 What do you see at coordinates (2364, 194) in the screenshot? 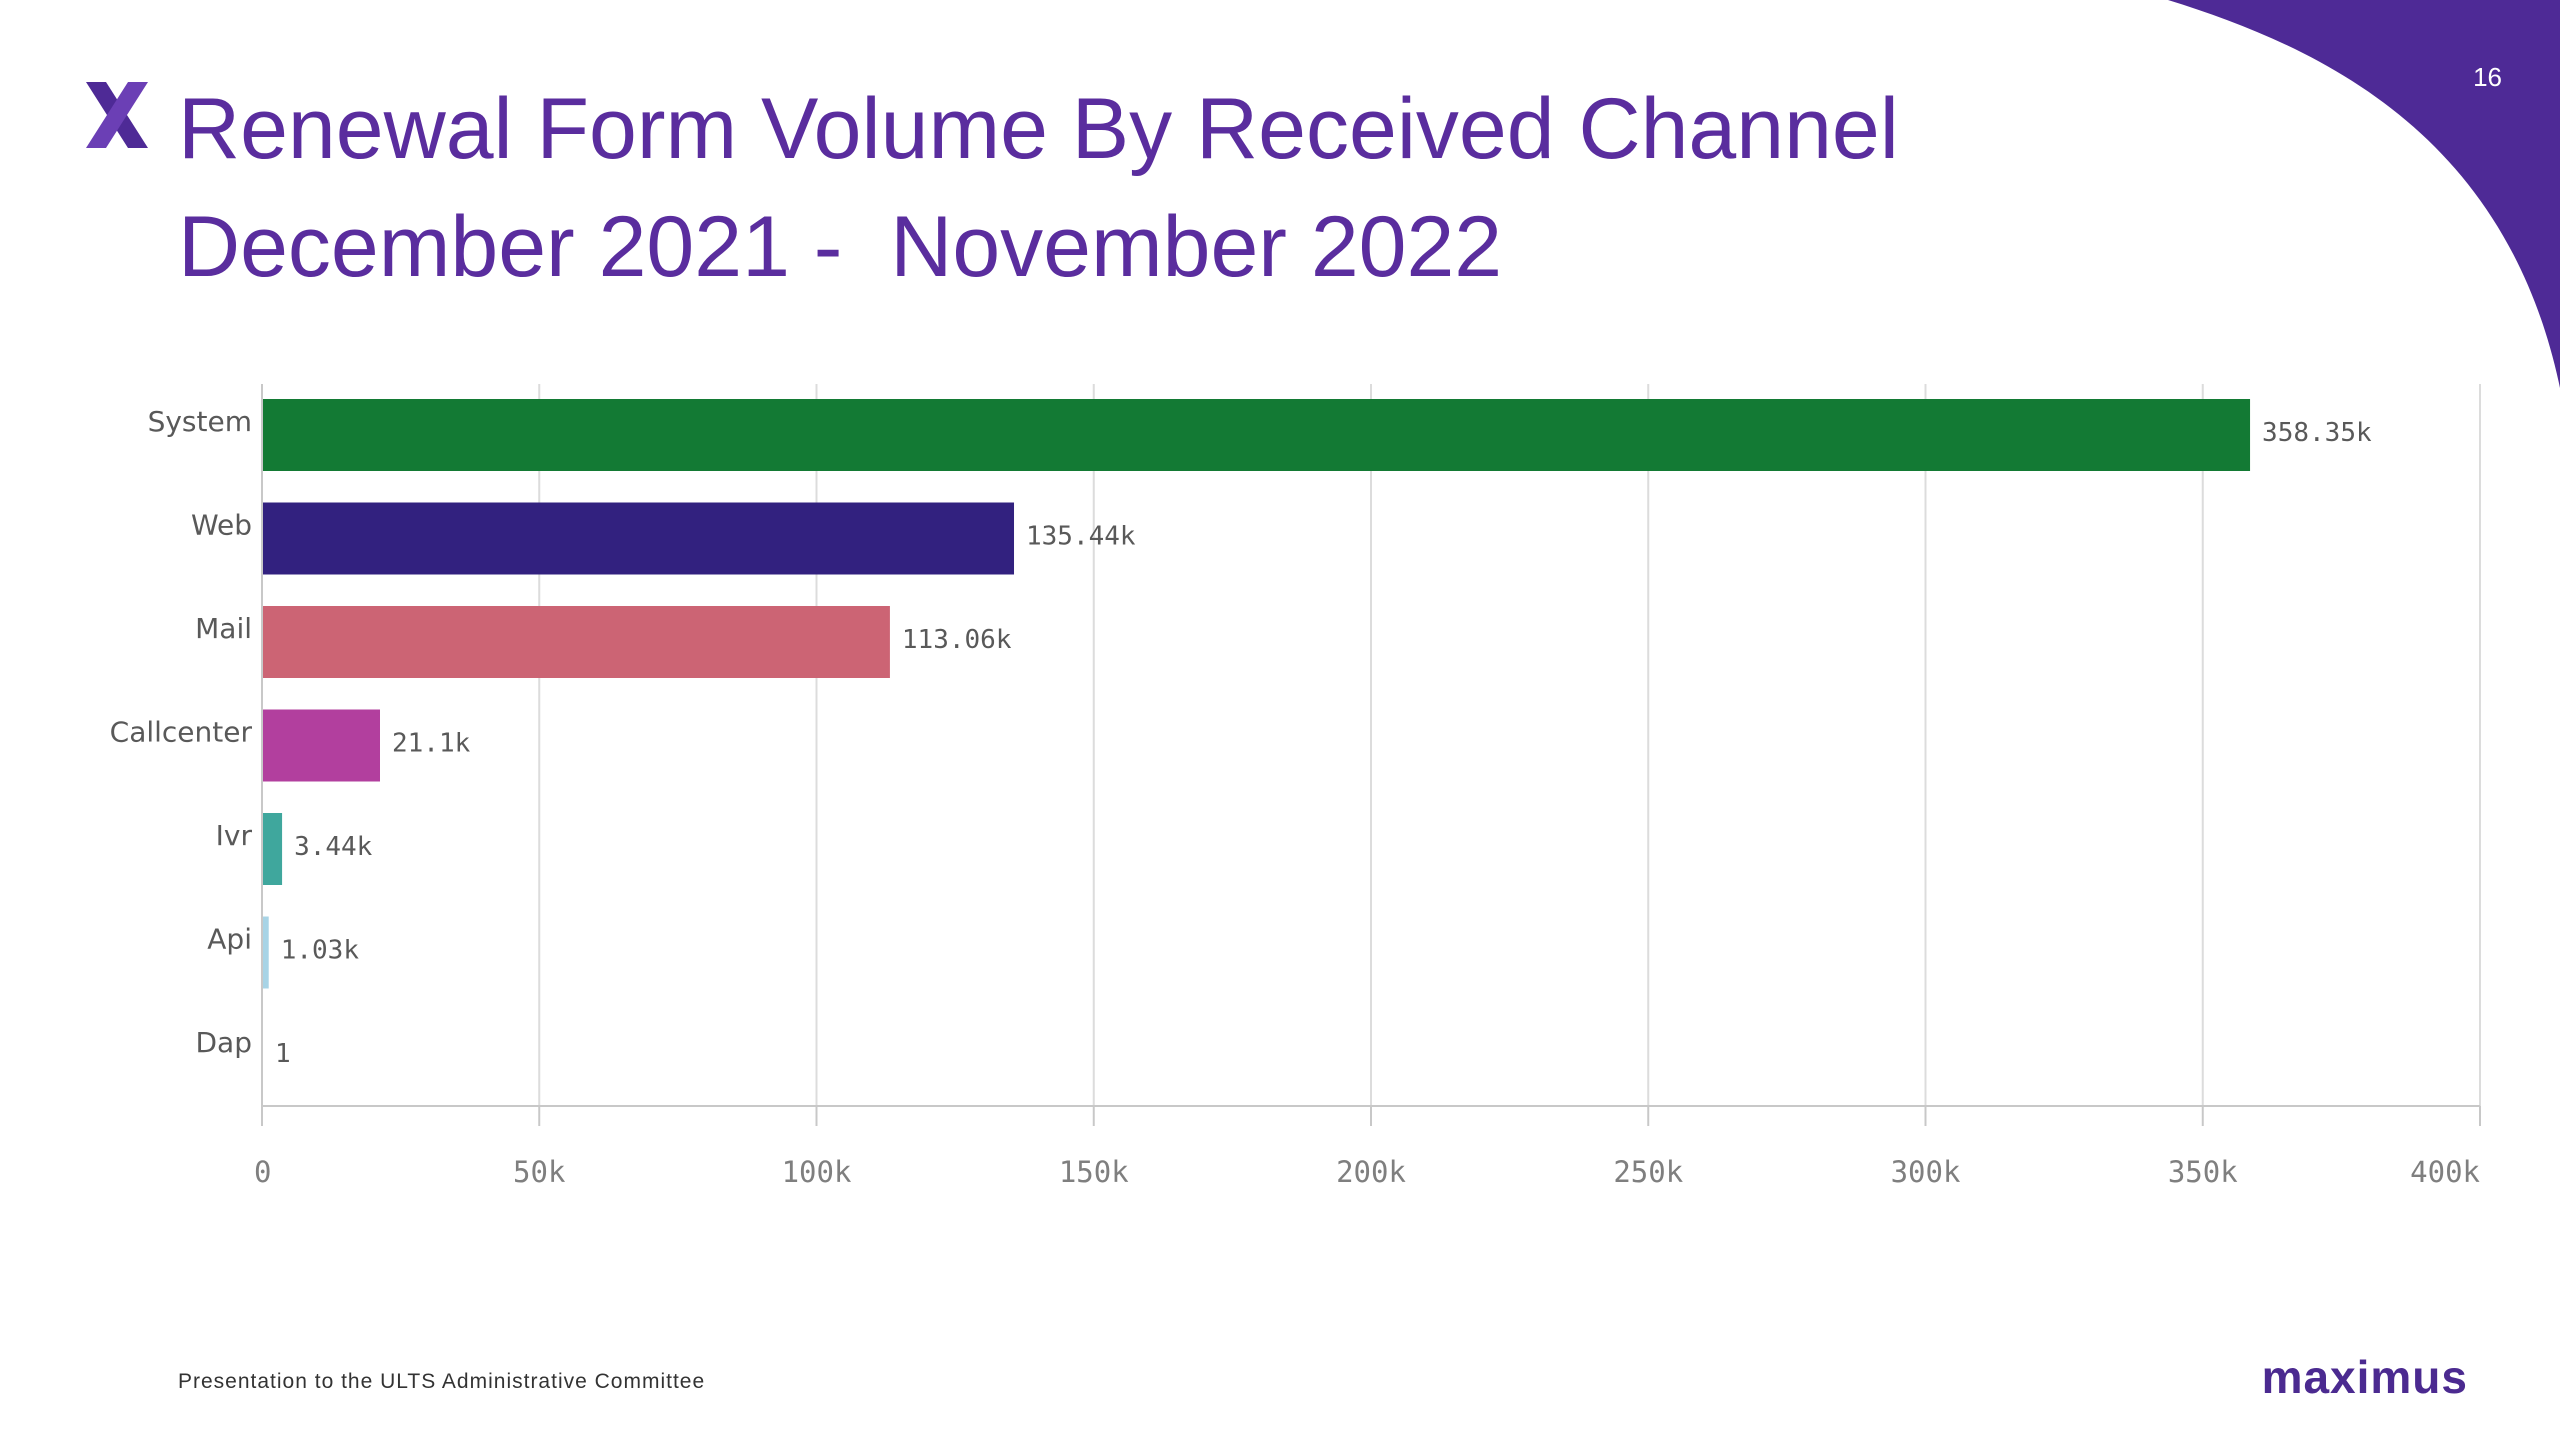
I see `corner-shape` at bounding box center [2364, 194].